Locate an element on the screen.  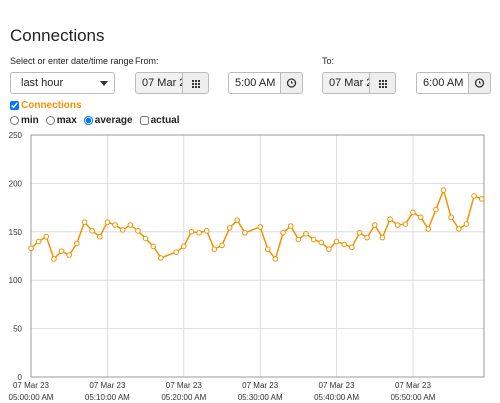
y-tick-label: 200 is located at coordinates (16, 183).